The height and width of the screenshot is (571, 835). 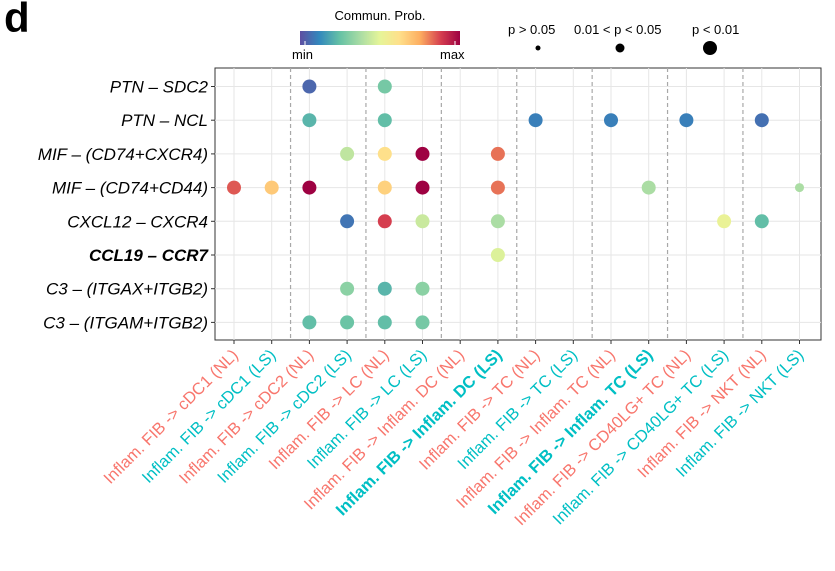 I want to click on y-tick-label: MIF – (CD74+CXCR4), so click(x=123, y=154).